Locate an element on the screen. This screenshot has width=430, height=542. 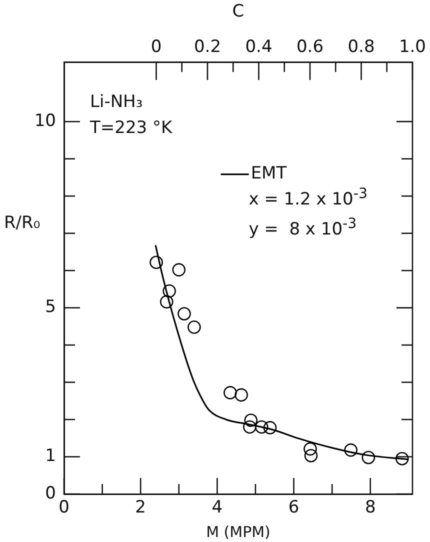
x2-tick-label: 0.8 is located at coordinates (361, 47).